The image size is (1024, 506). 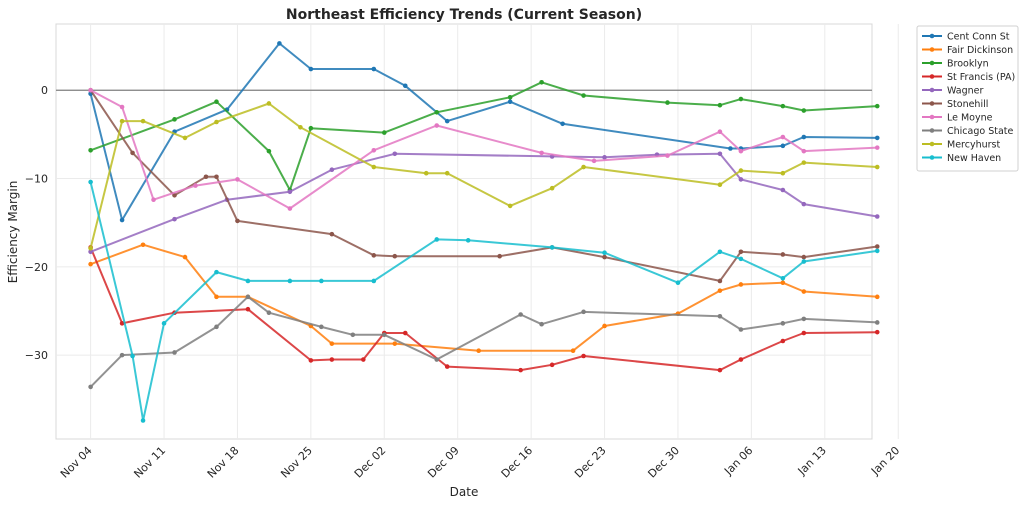 What do you see at coordinates (149, 462) in the screenshot?
I see `x-tick-label: Nov 11` at bounding box center [149, 462].